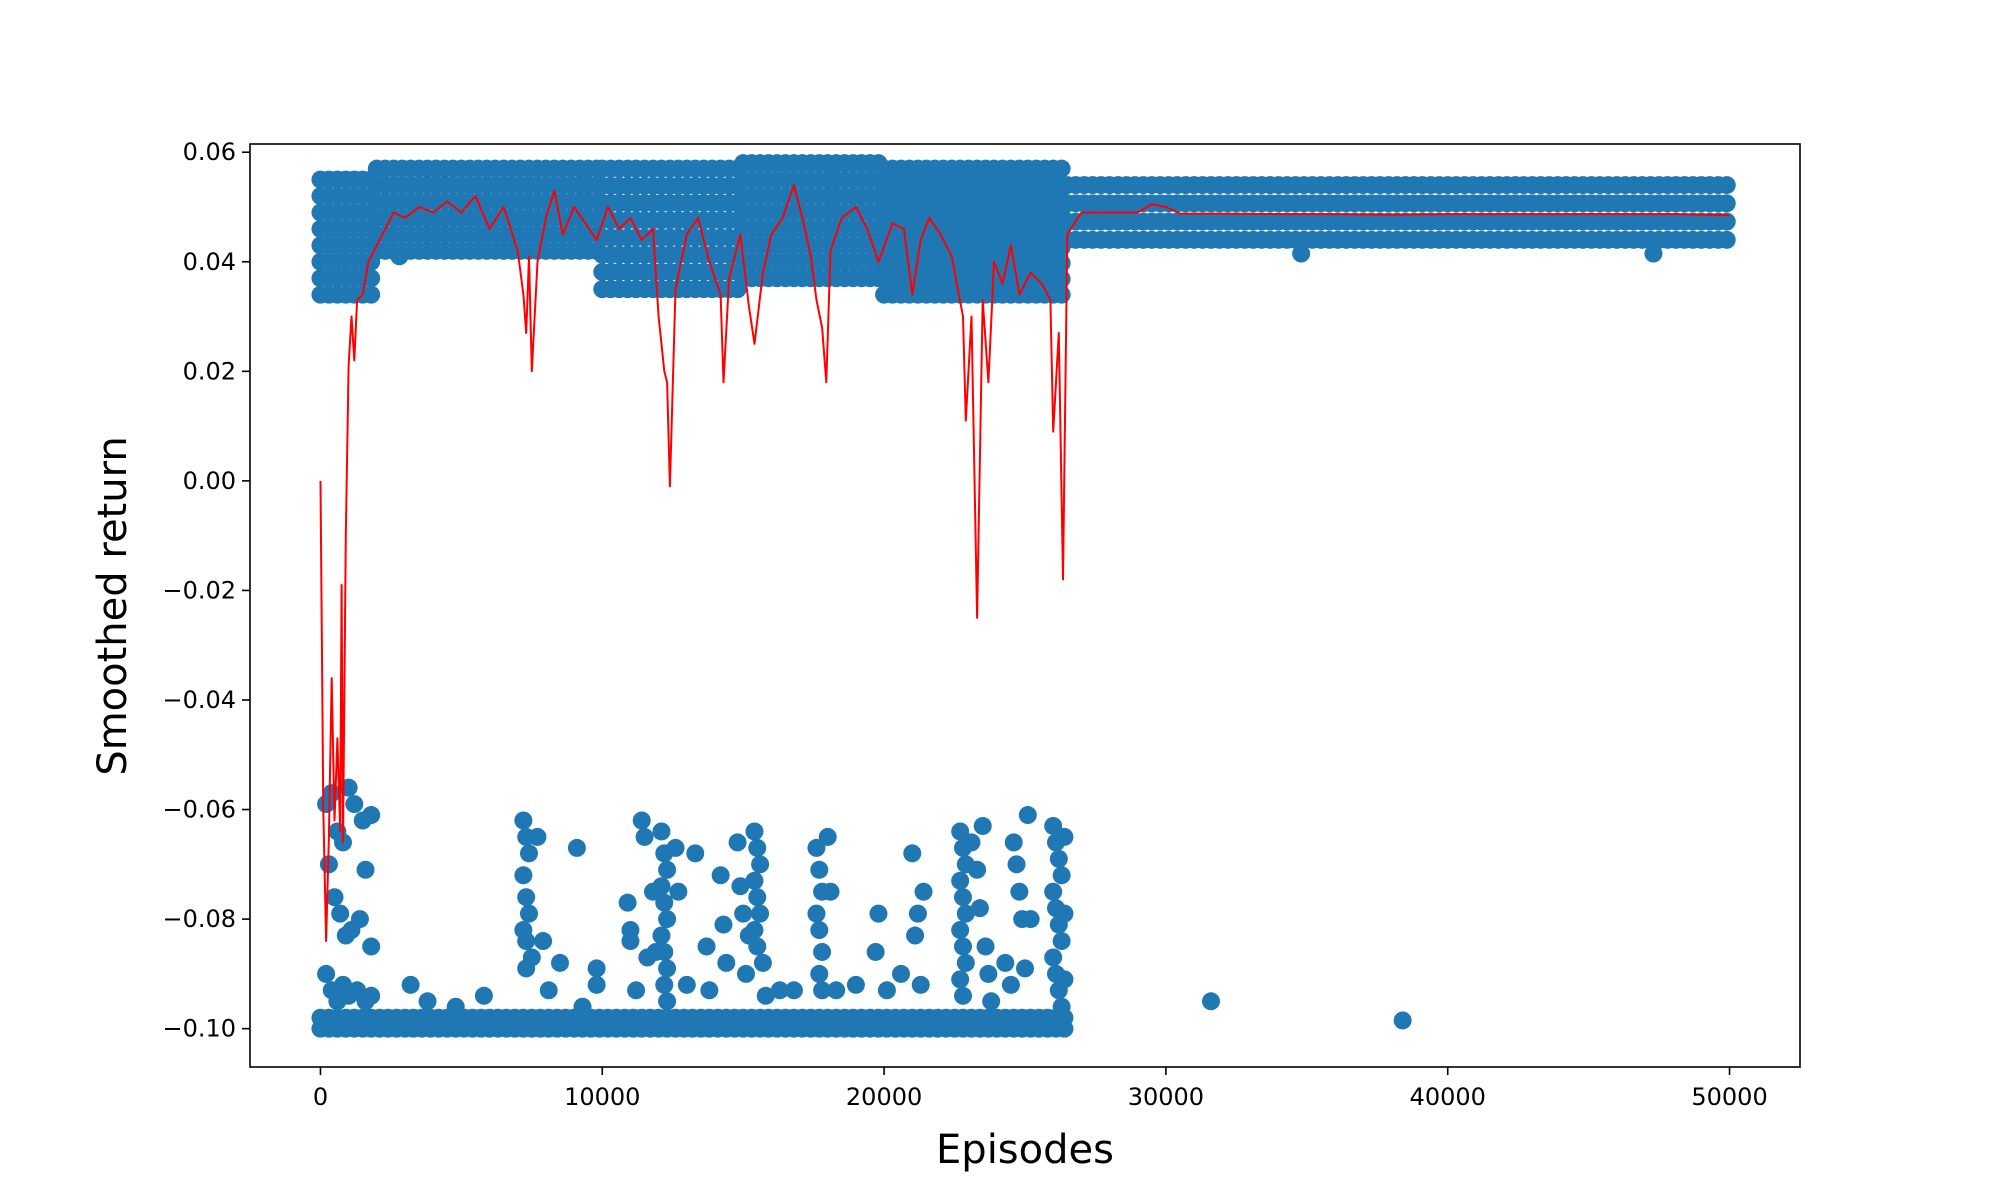 The width and height of the screenshot is (2000, 1200). I want to click on y-tick-label: −0.08, so click(199, 919).